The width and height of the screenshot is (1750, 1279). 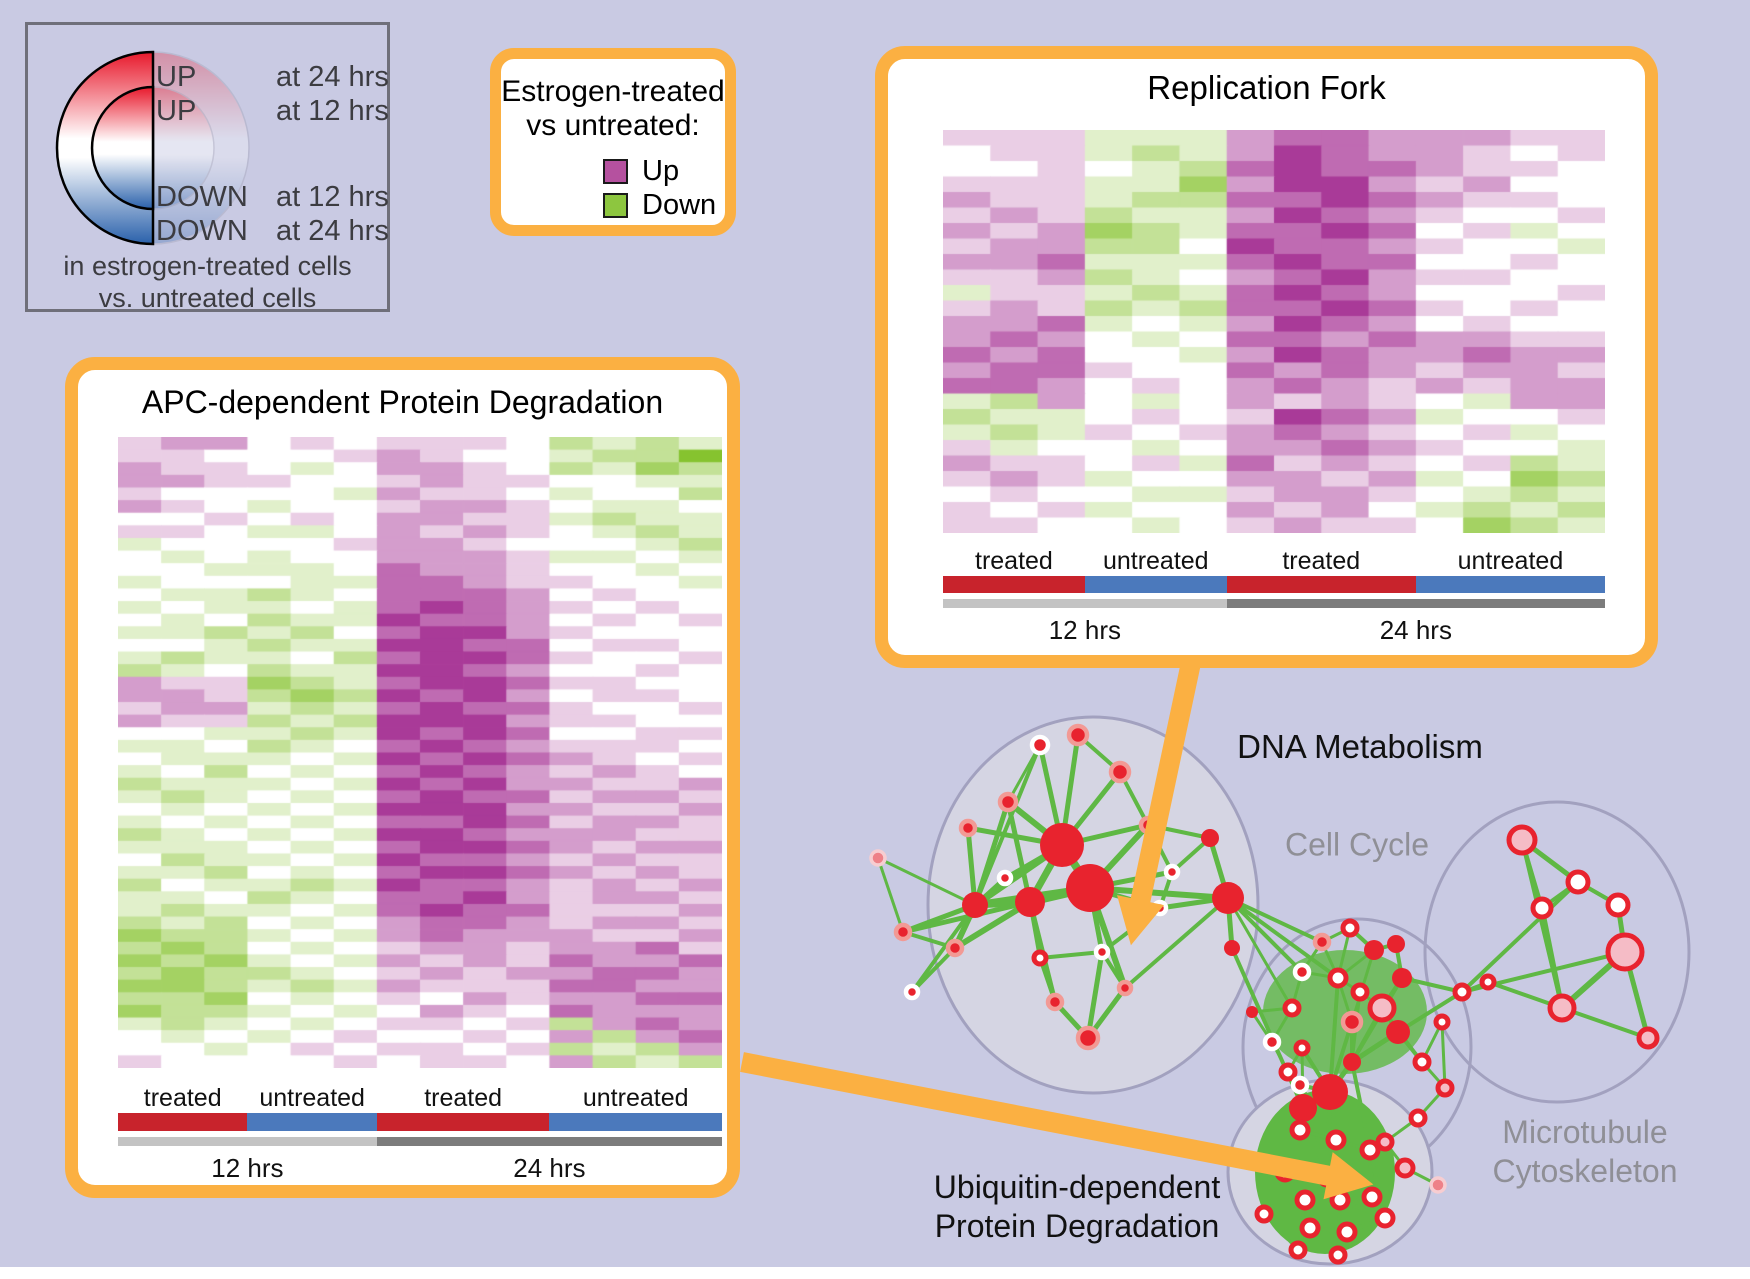 What do you see at coordinates (176, 77) in the screenshot?
I see `scale-up-24-label: UP` at bounding box center [176, 77].